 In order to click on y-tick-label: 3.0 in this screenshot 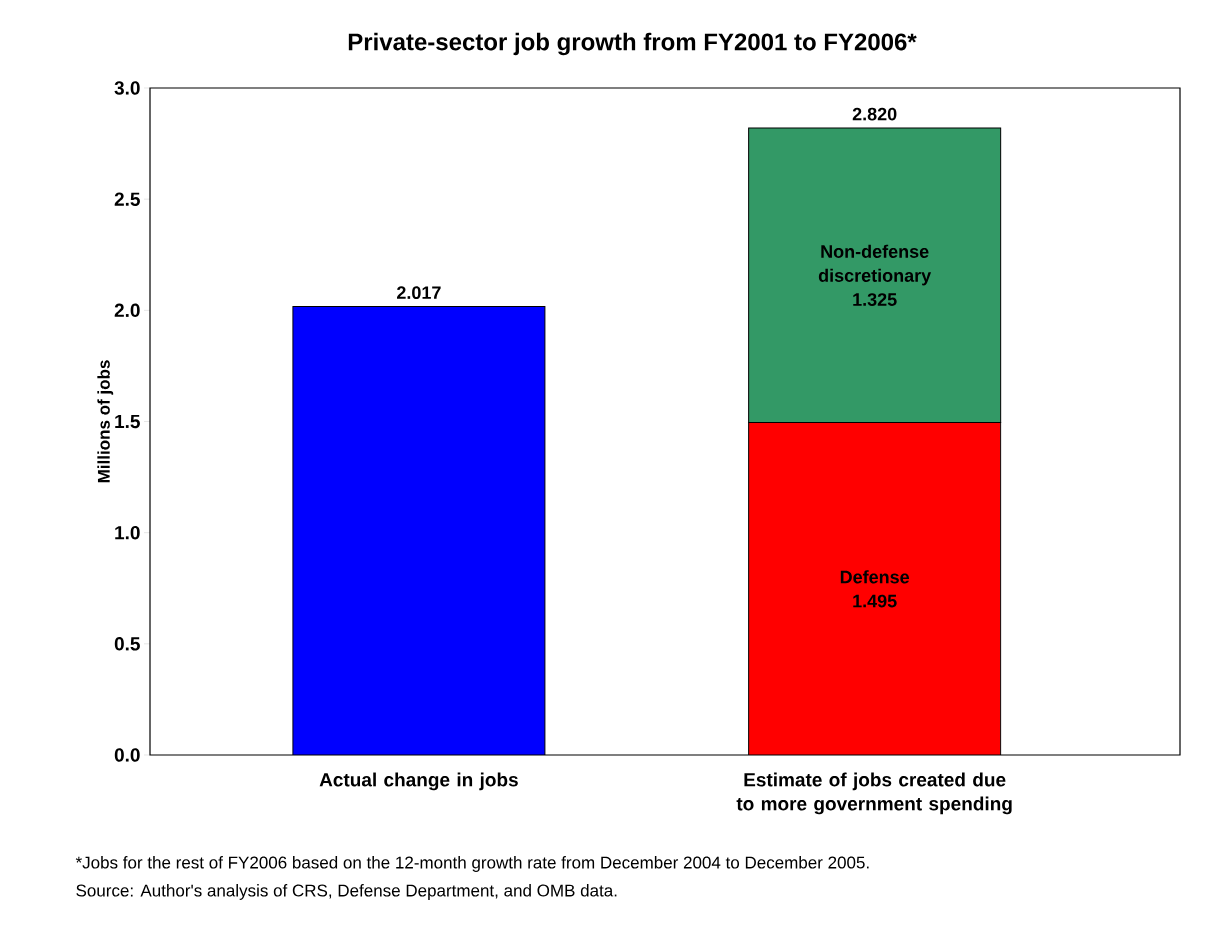, I will do `click(127, 88)`.